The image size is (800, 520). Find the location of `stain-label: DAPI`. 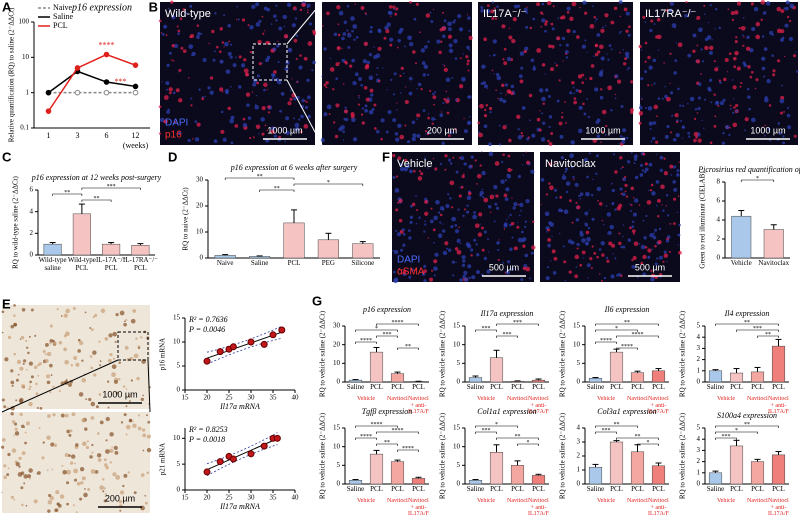

stain-label: DAPI is located at coordinates (176, 123).